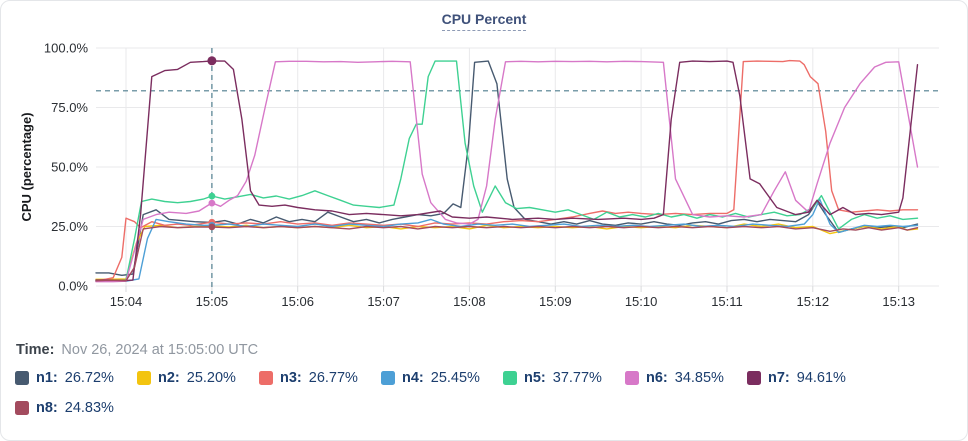 This screenshot has height=441, width=968. I want to click on legend-value: 25.20%, so click(211, 377).